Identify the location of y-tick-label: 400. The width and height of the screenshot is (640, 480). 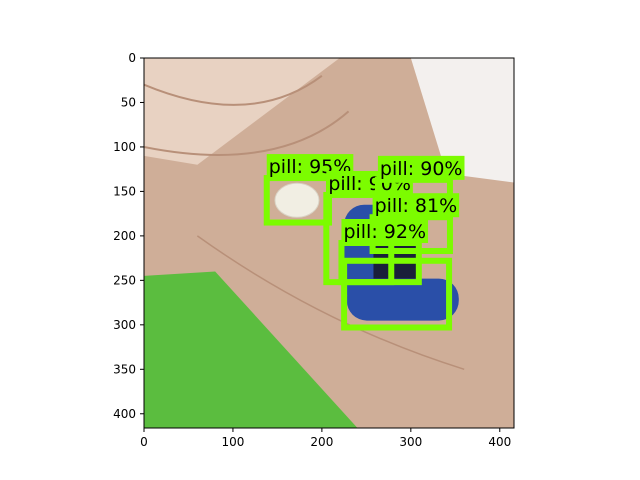
(124, 414).